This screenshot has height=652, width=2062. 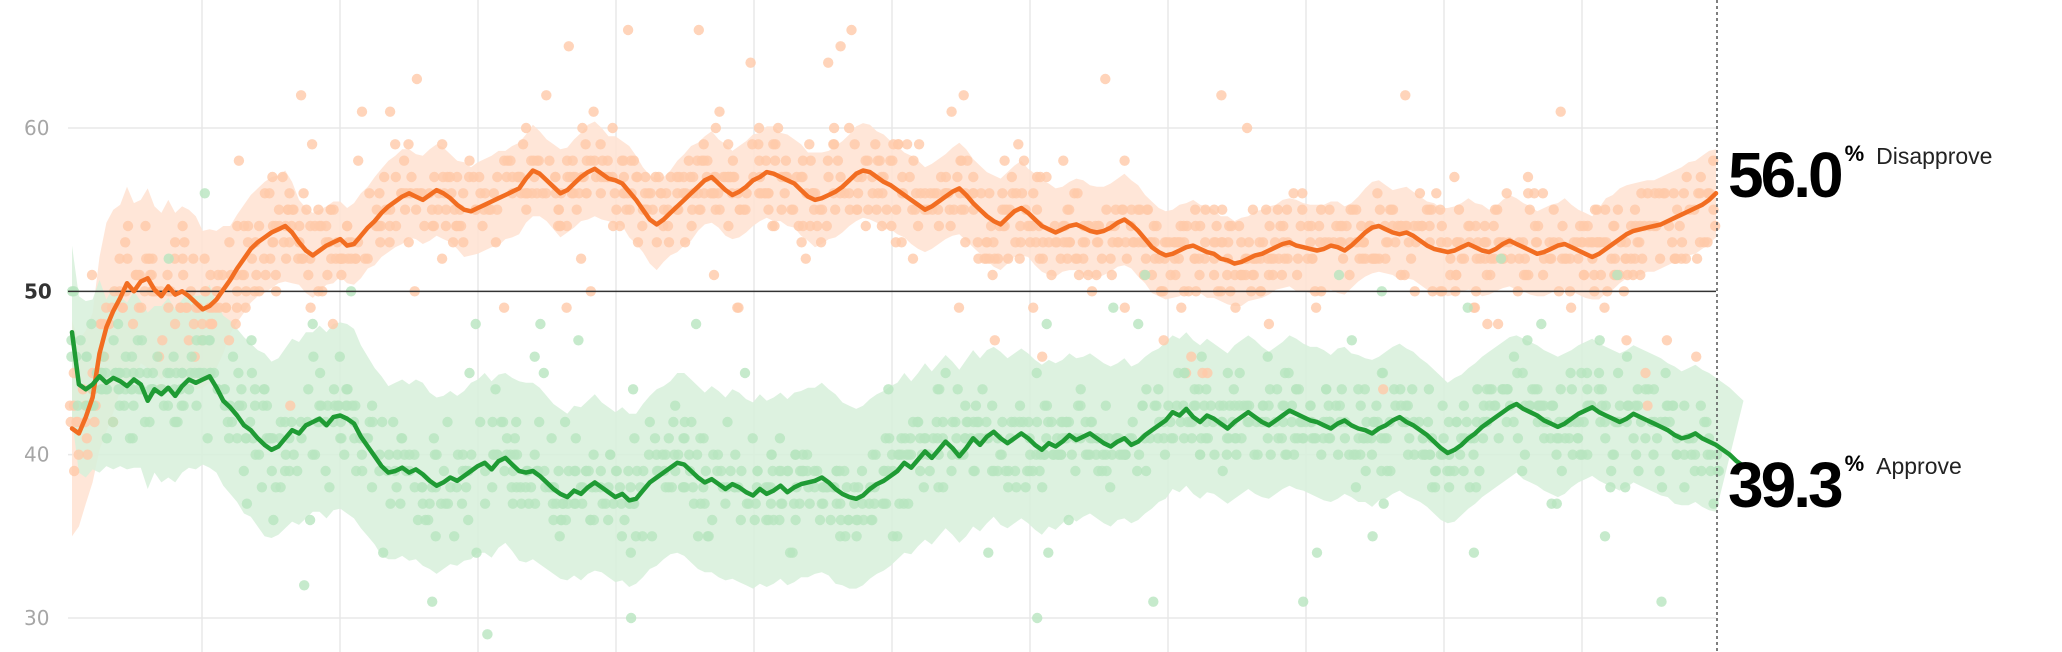 I want to click on y-tick-label: 60, so click(x=36, y=128).